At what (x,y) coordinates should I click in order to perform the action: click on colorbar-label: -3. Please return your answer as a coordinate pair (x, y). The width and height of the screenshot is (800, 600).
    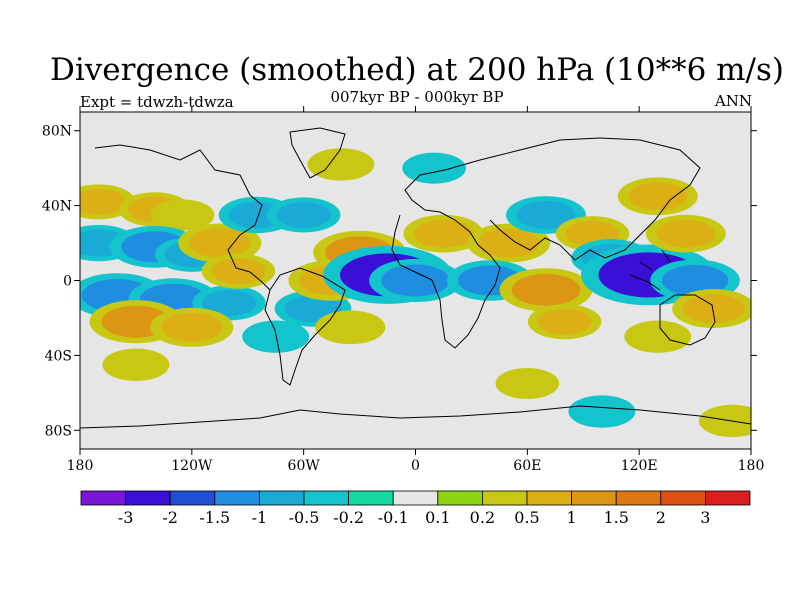
    Looking at the image, I should click on (126, 517).